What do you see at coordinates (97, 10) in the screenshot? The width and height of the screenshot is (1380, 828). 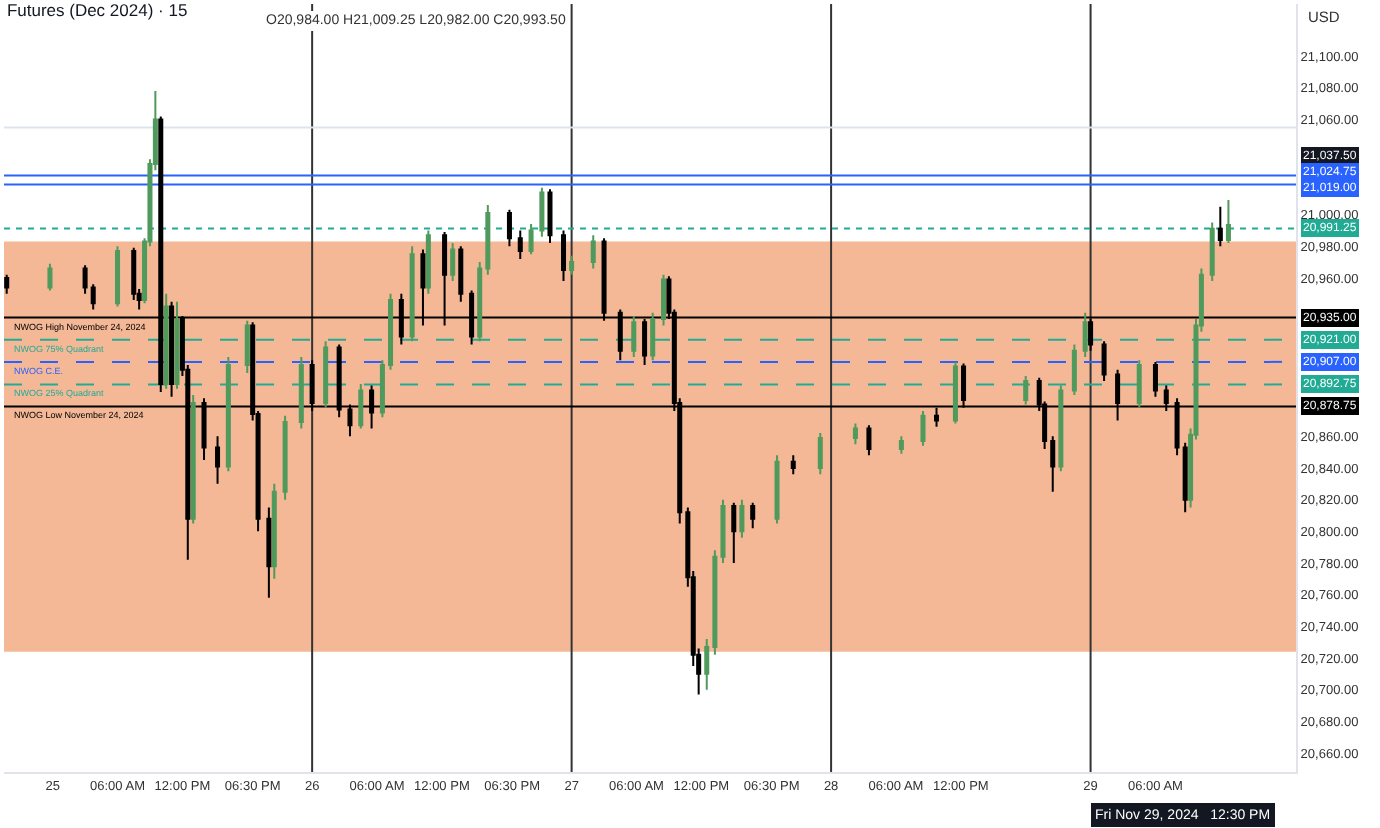 I see `chart-title: Futures (Dec 2024) · 15` at bounding box center [97, 10].